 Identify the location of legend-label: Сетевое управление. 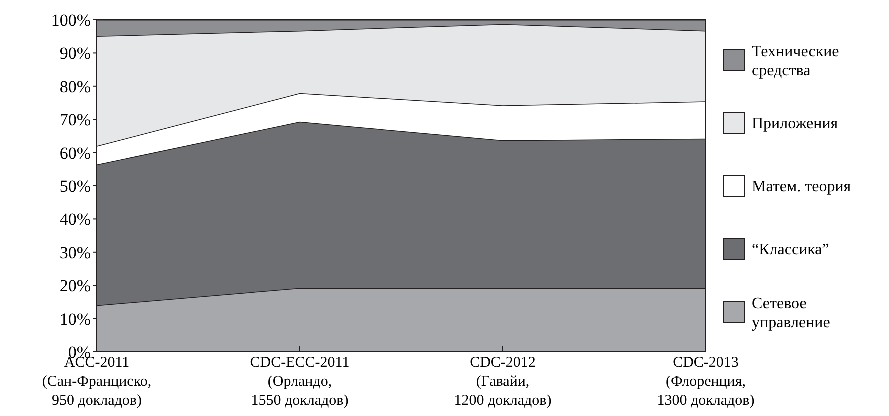
(791, 314).